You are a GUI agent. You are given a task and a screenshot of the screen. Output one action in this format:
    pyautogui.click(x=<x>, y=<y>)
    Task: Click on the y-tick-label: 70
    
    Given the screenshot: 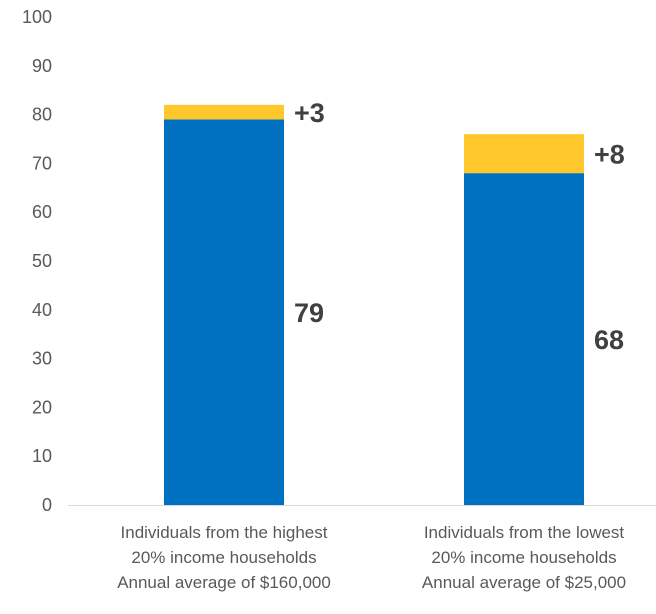 What is the action you would take?
    pyautogui.click(x=42, y=163)
    